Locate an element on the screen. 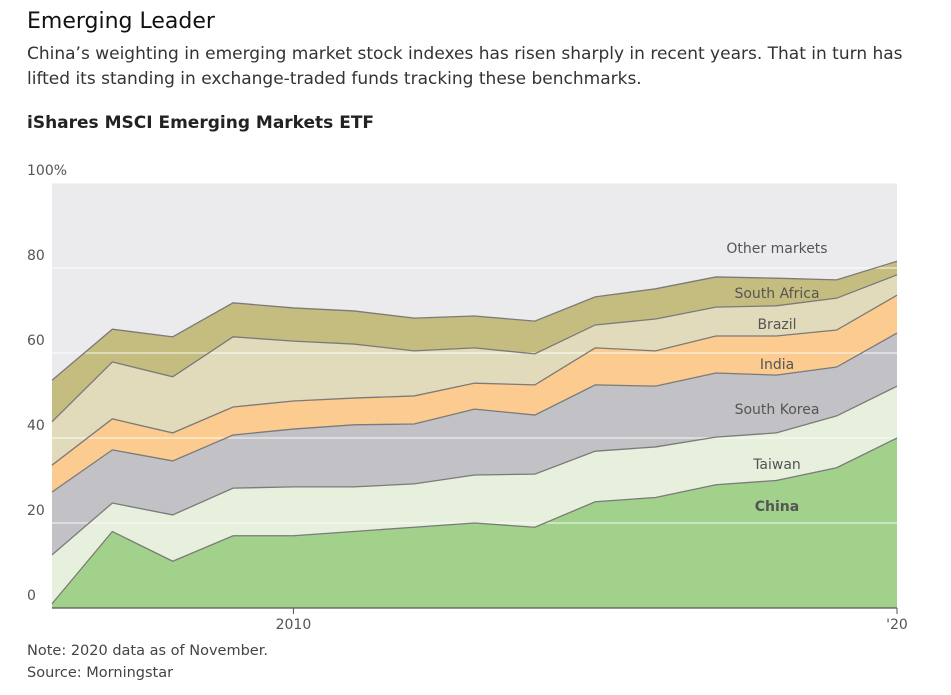 The height and width of the screenshot is (695, 951). series-label: South Korea is located at coordinates (777, 410).